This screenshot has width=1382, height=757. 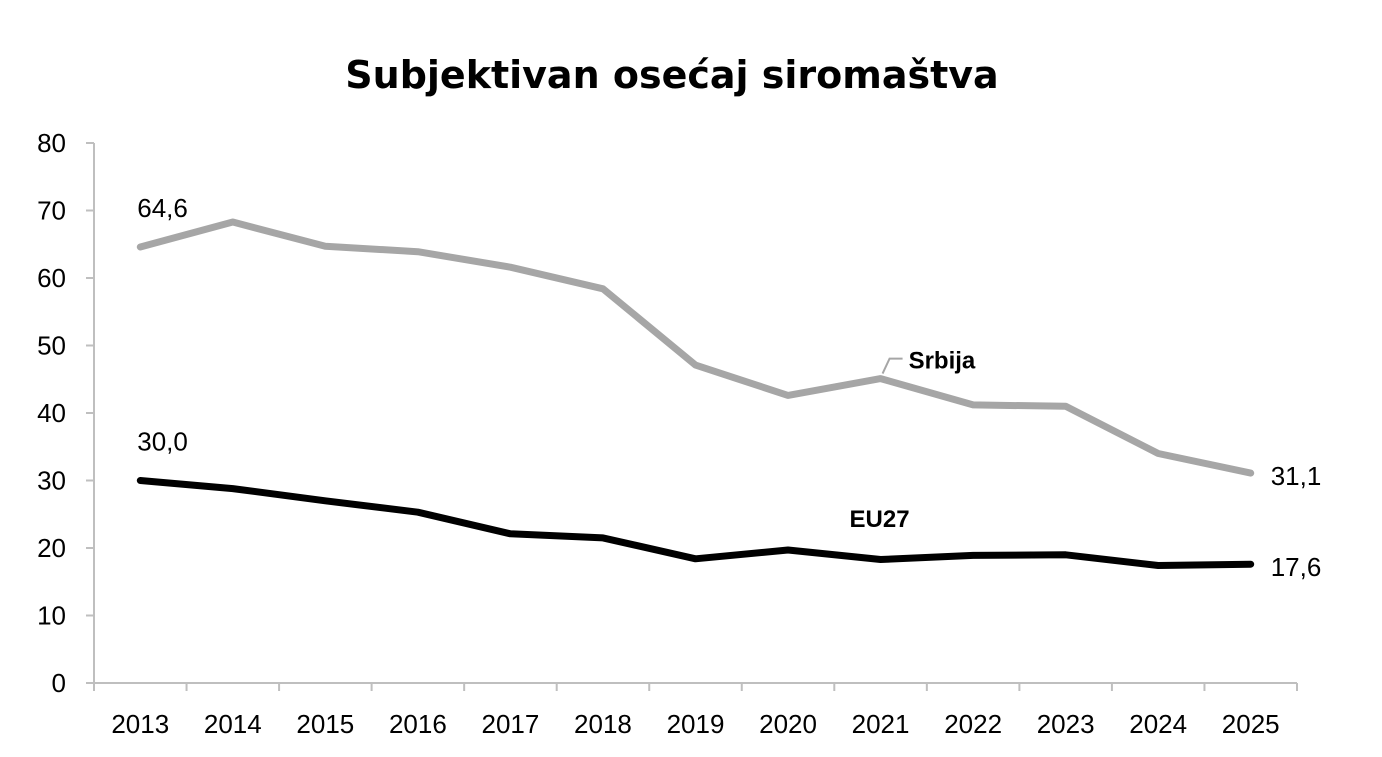 I want to click on y-tick-label: 10, so click(x=51, y=616).